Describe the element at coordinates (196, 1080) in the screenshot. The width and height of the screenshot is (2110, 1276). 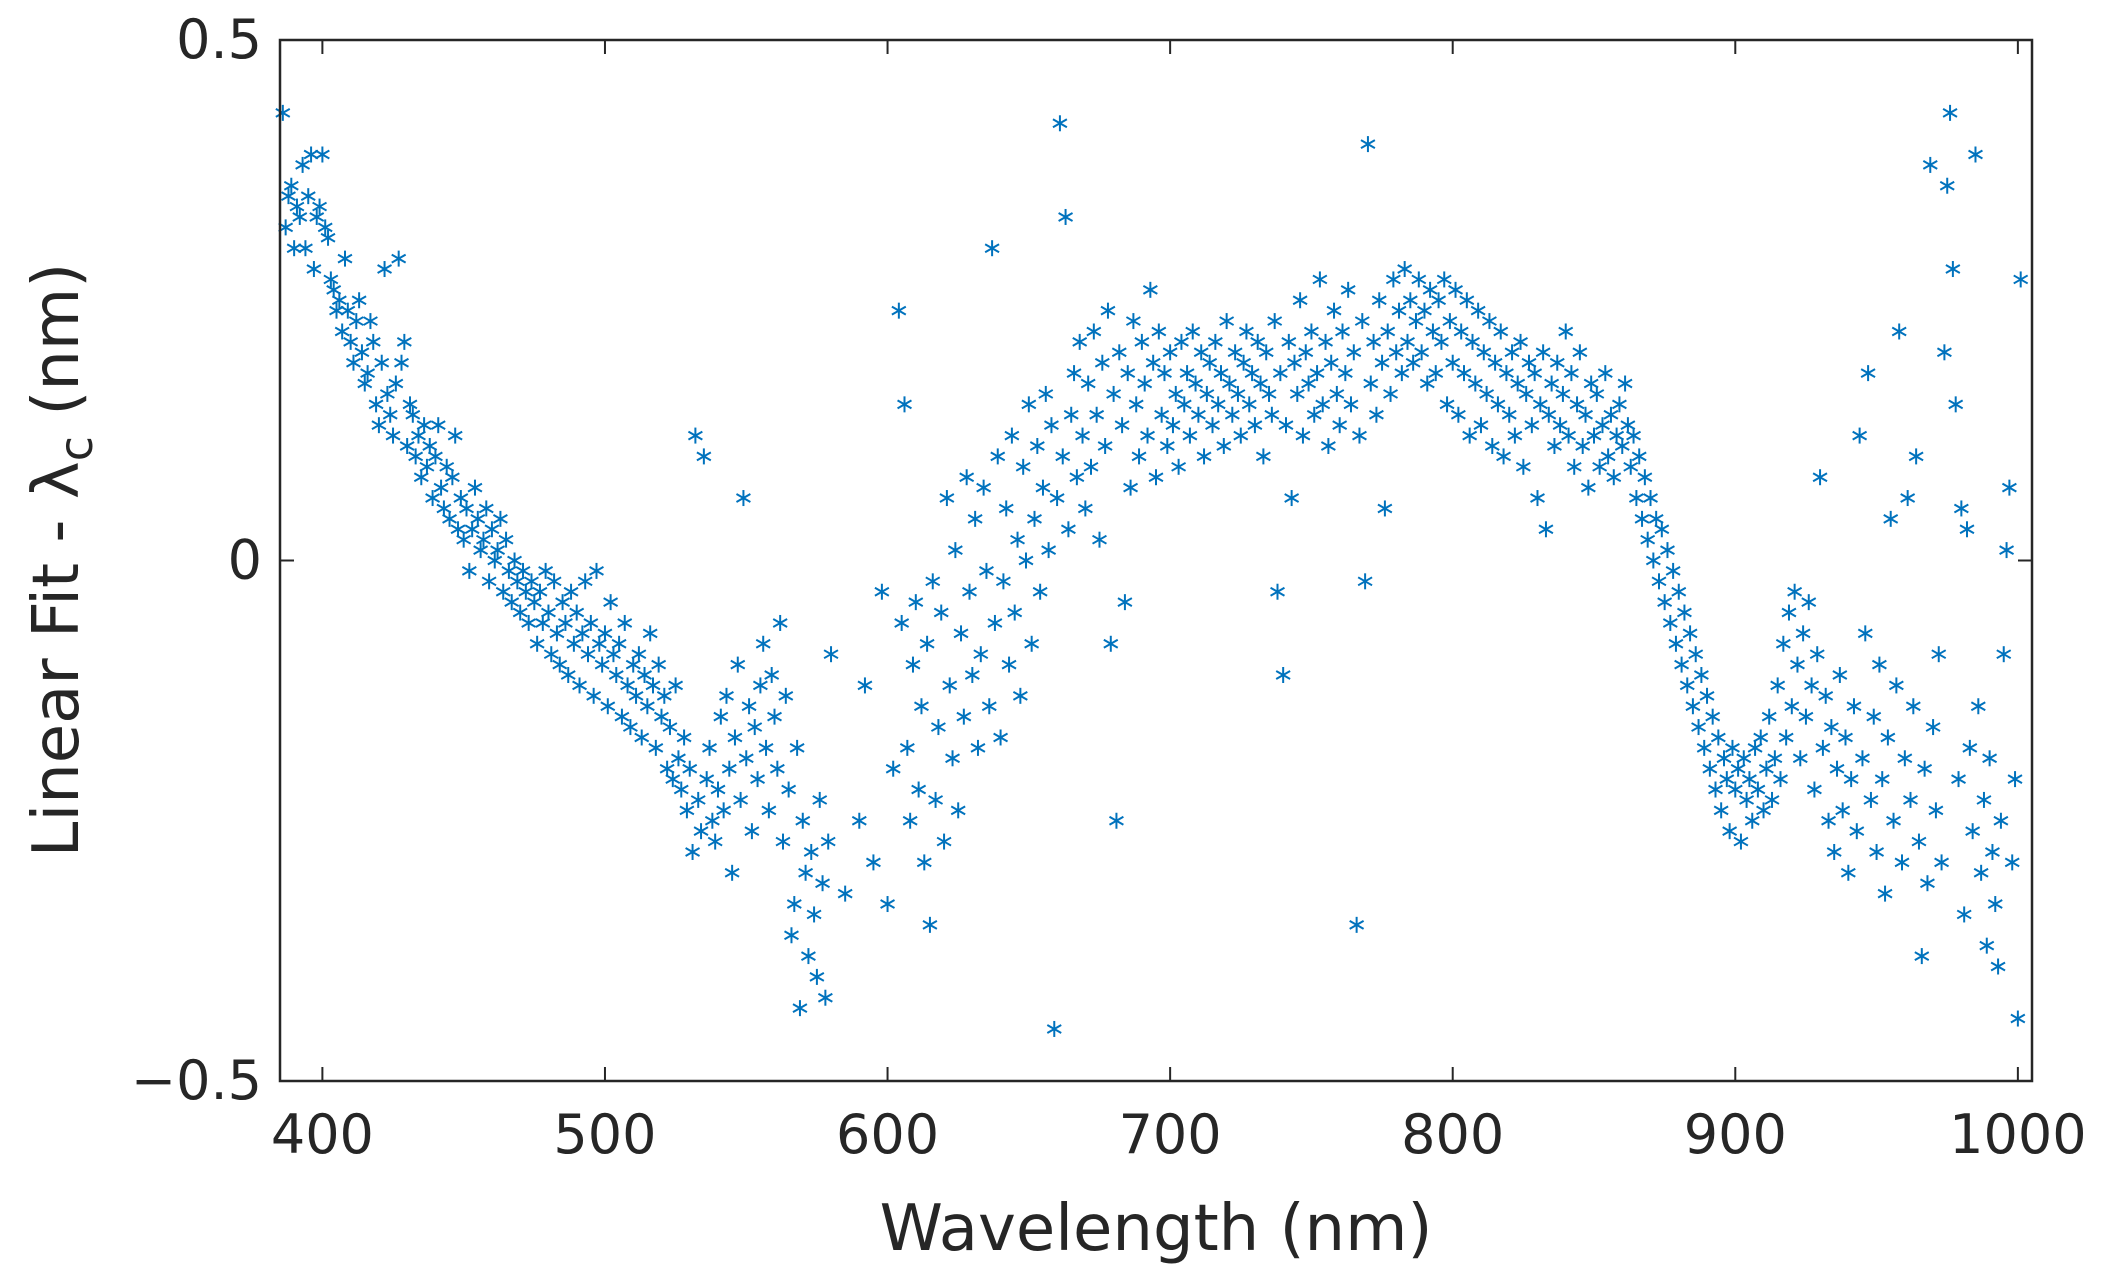
I see `y-tick-label: −0.5` at that location.